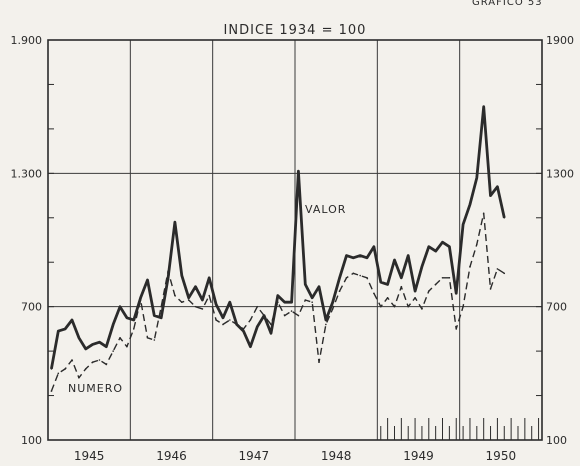 The height and width of the screenshot is (466, 580). What do you see at coordinates (27, 173) in the screenshot?
I see `y-tick-label-left: 1.300` at bounding box center [27, 173].